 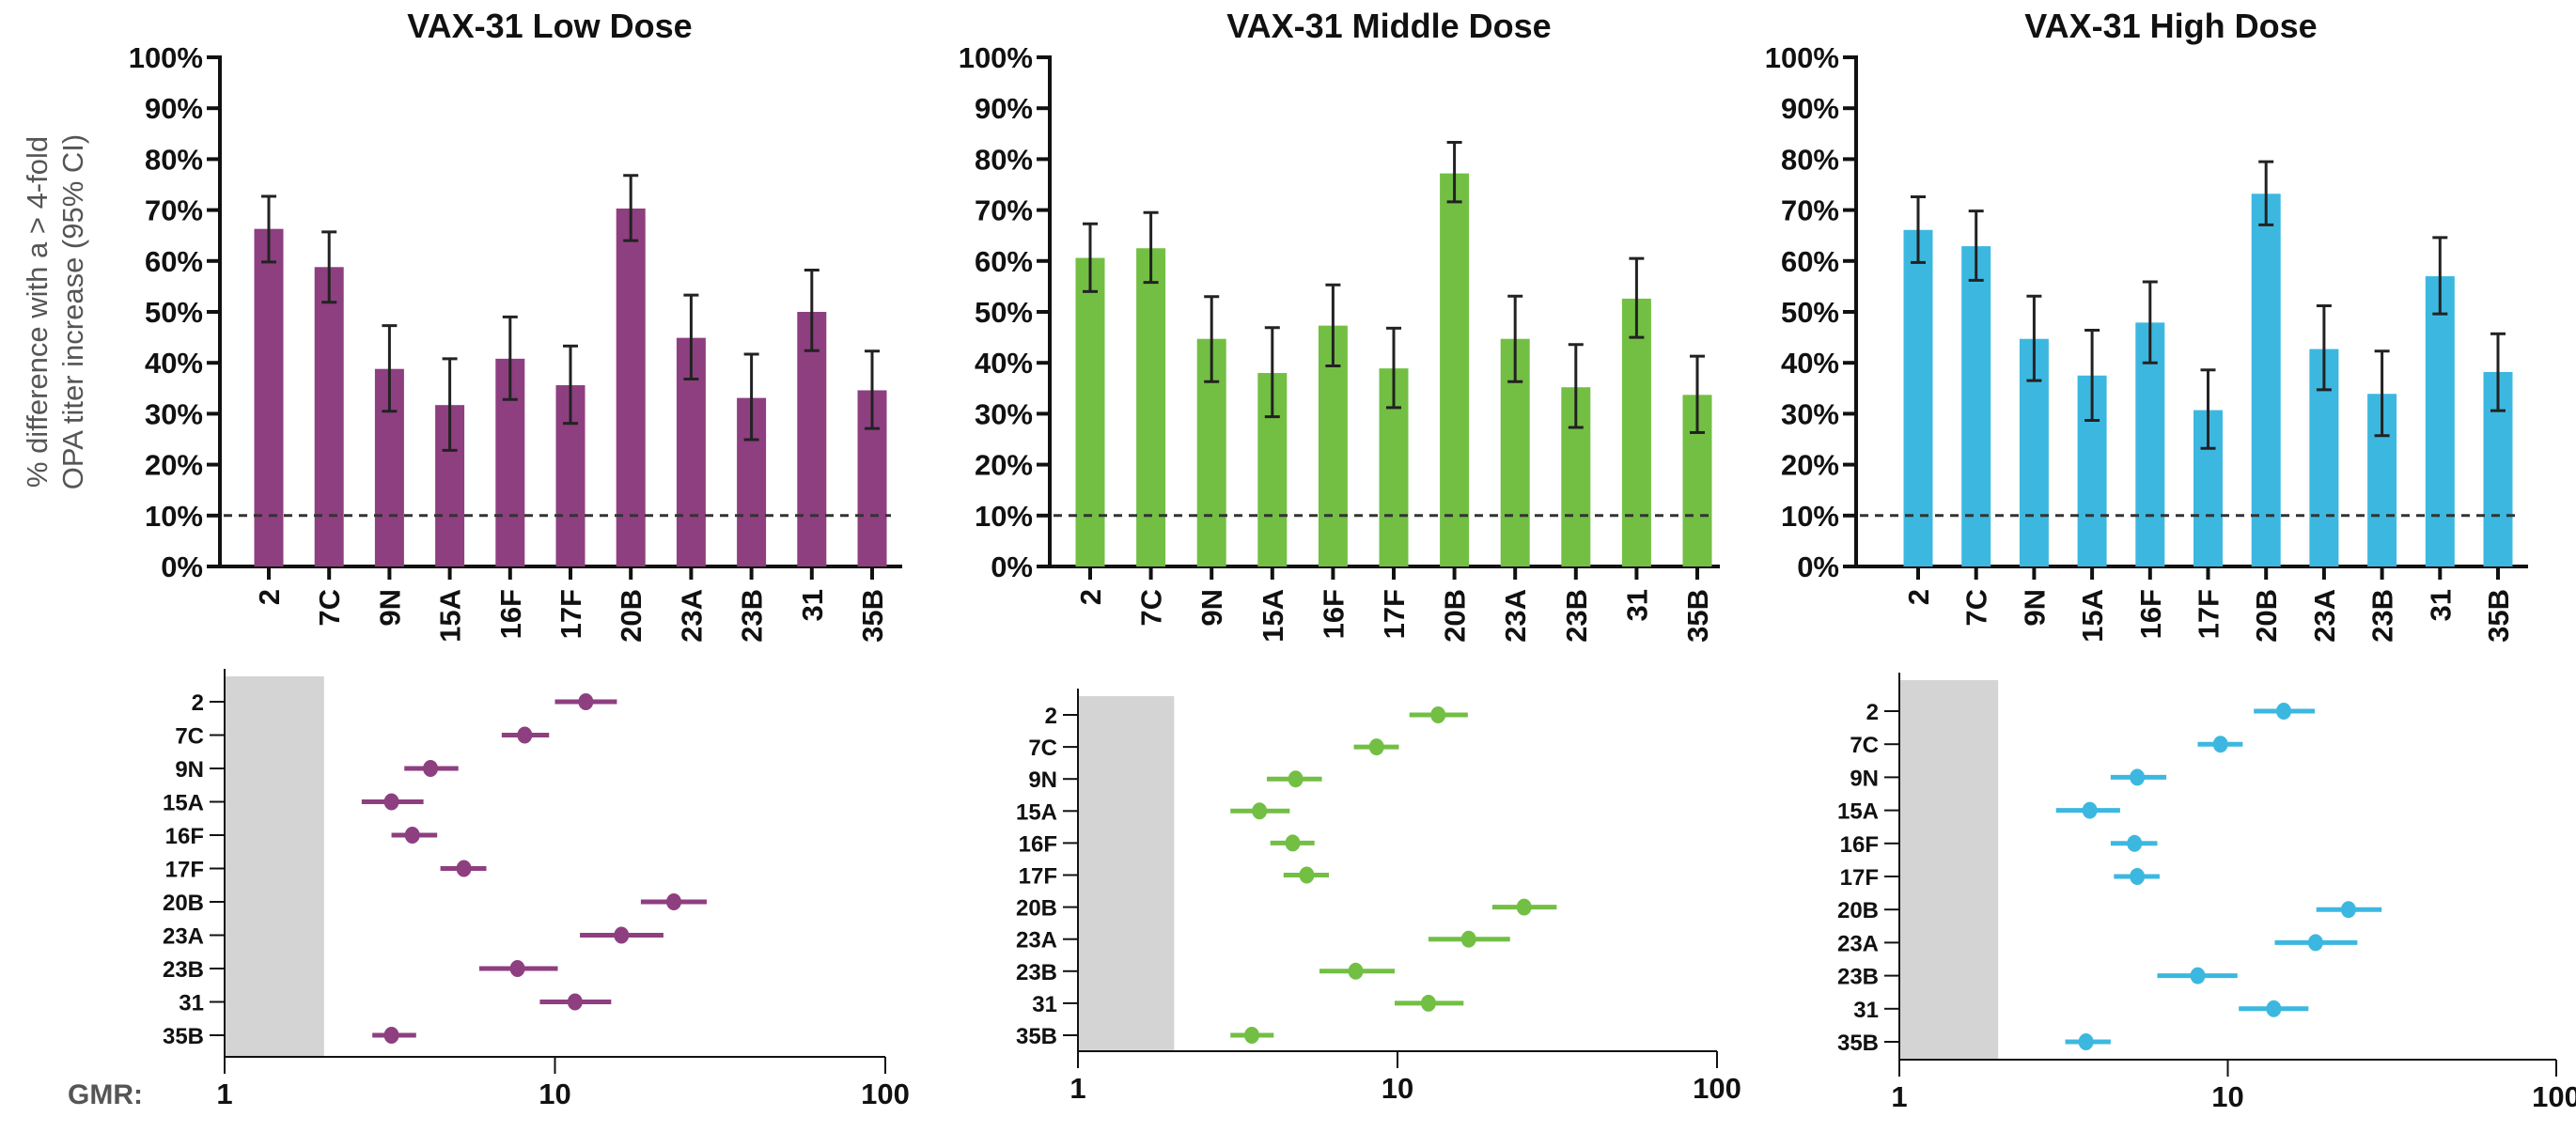 What do you see at coordinates (2498, 616) in the screenshot?
I see `x-tick-label: 35B` at bounding box center [2498, 616].